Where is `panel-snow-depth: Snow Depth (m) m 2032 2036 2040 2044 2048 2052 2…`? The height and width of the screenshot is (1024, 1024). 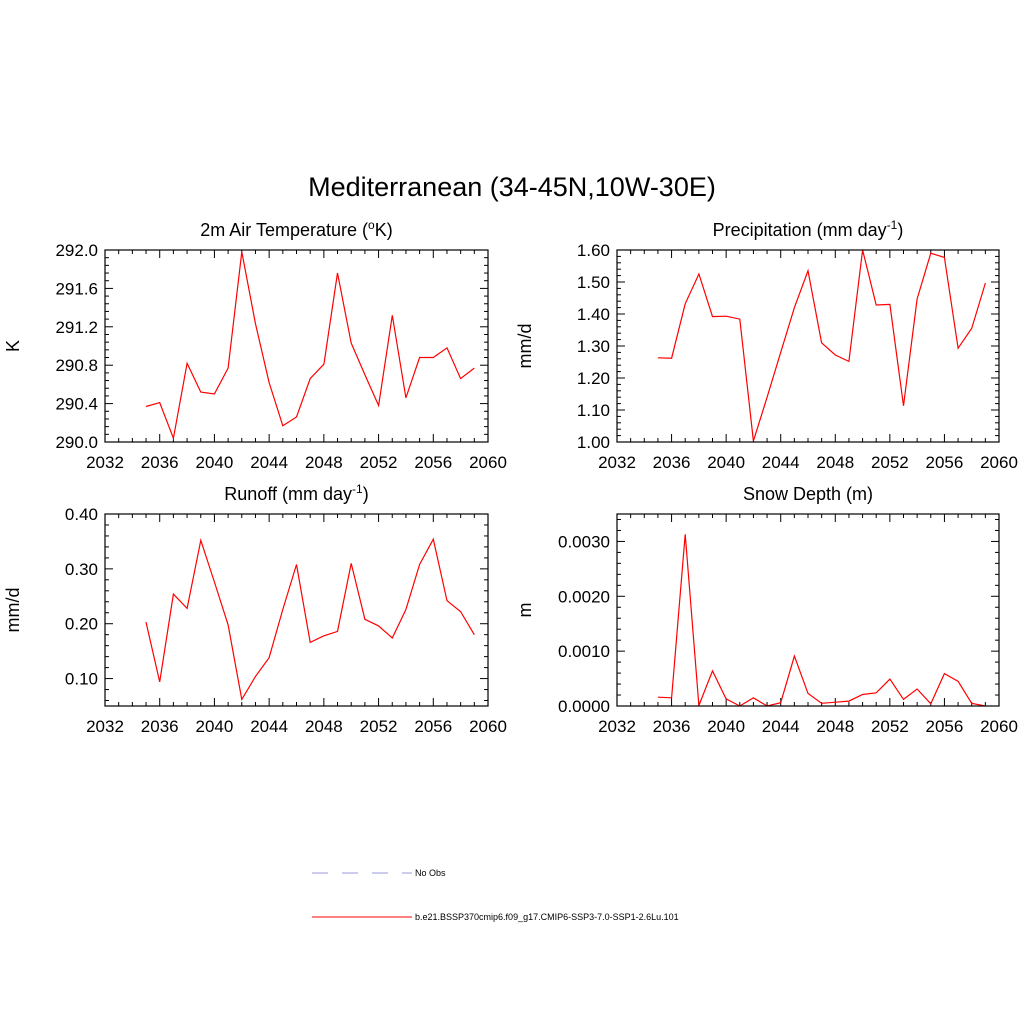
panel-snow-depth: Snow Depth (m) m 2032 2036 2040 2044 2048 2052 2… is located at coordinates (766, 610).